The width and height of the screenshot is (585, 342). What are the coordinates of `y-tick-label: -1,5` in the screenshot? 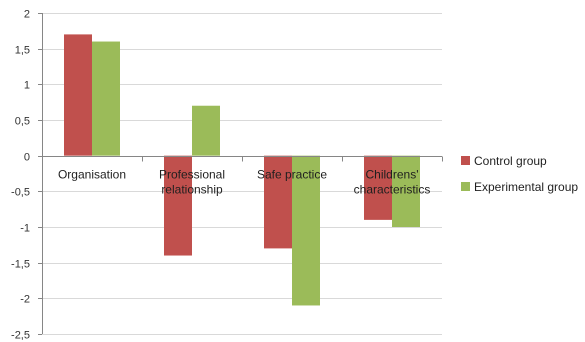 It's located at (20, 265).